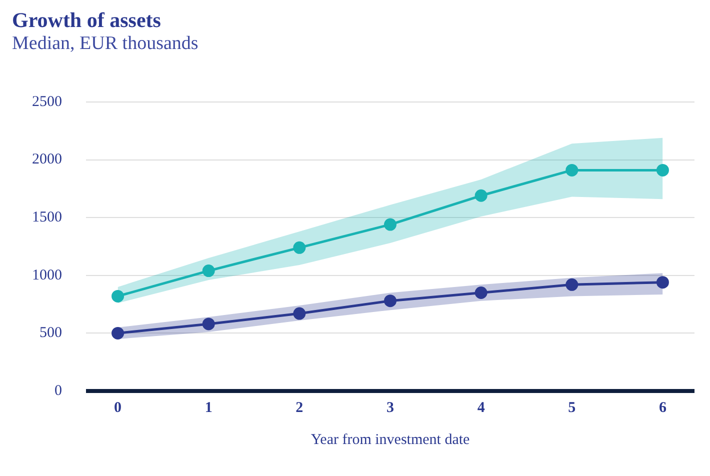  I want to click on y-tick-label: 1000, so click(47, 275).